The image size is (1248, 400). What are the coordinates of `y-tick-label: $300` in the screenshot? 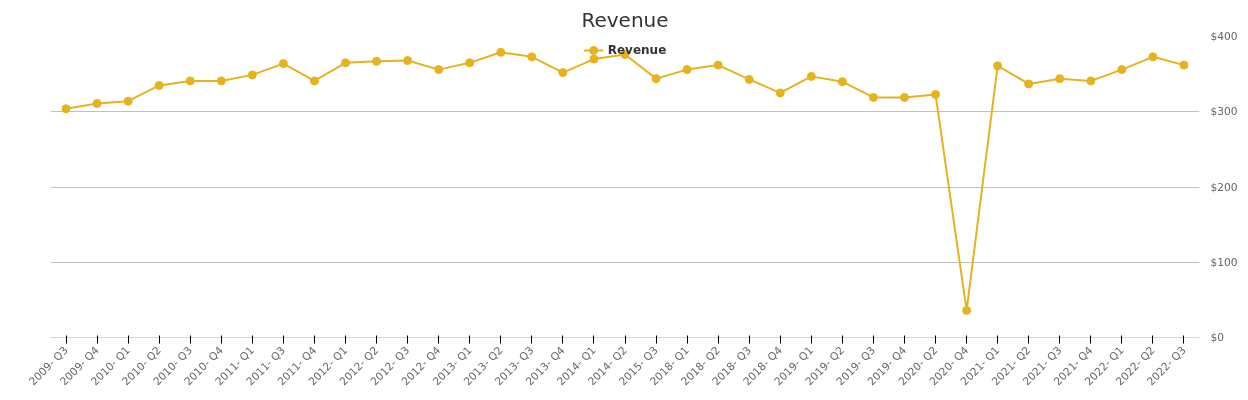 It's located at (1224, 112).